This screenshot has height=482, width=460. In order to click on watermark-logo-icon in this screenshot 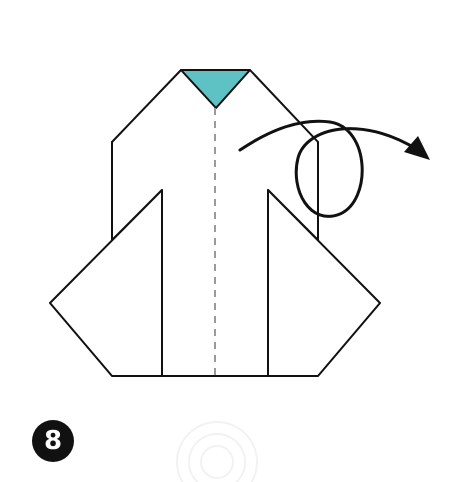, I will do `click(217, 451)`.